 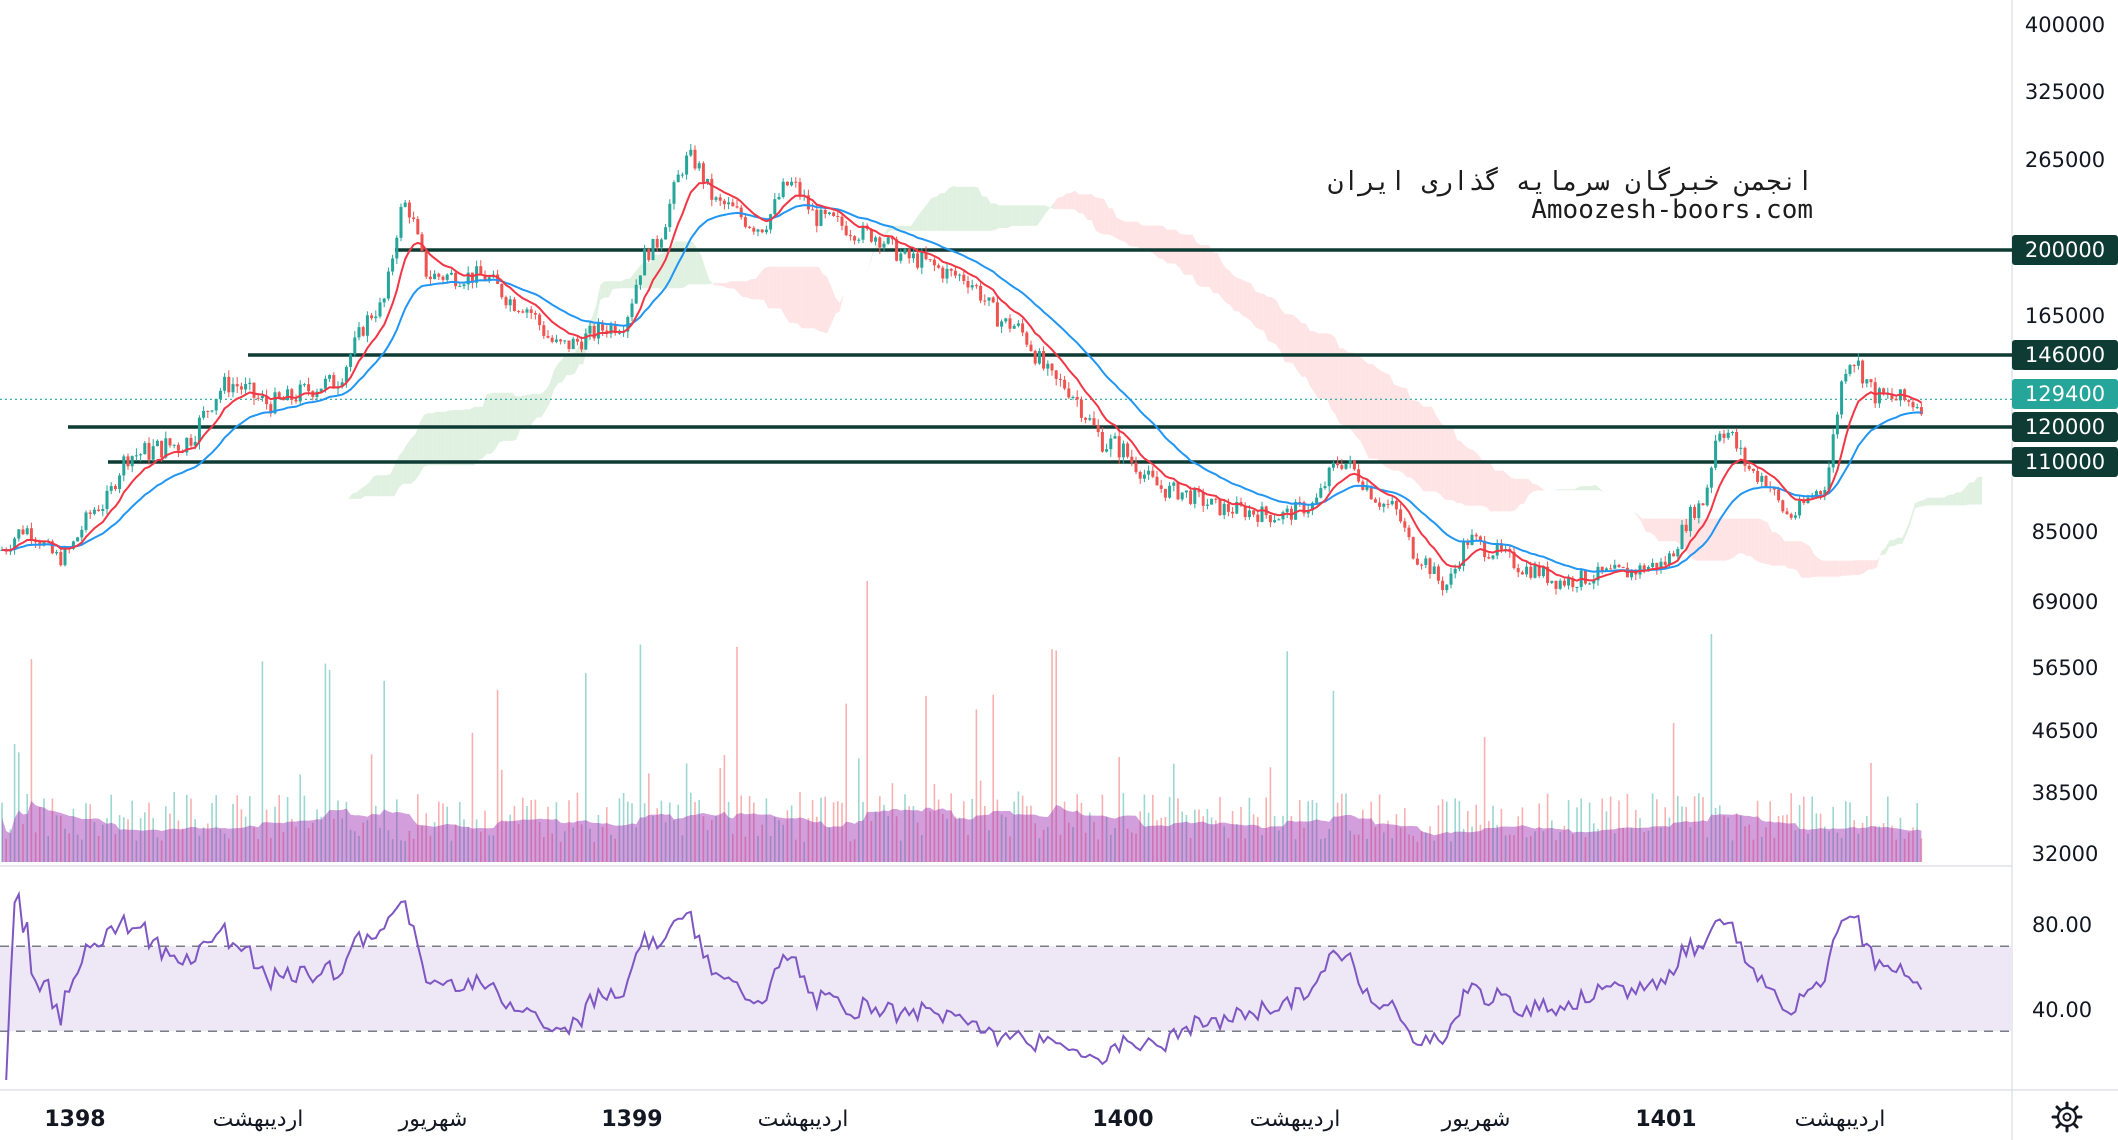 I want to click on gear-icon, so click(x=2067, y=1117).